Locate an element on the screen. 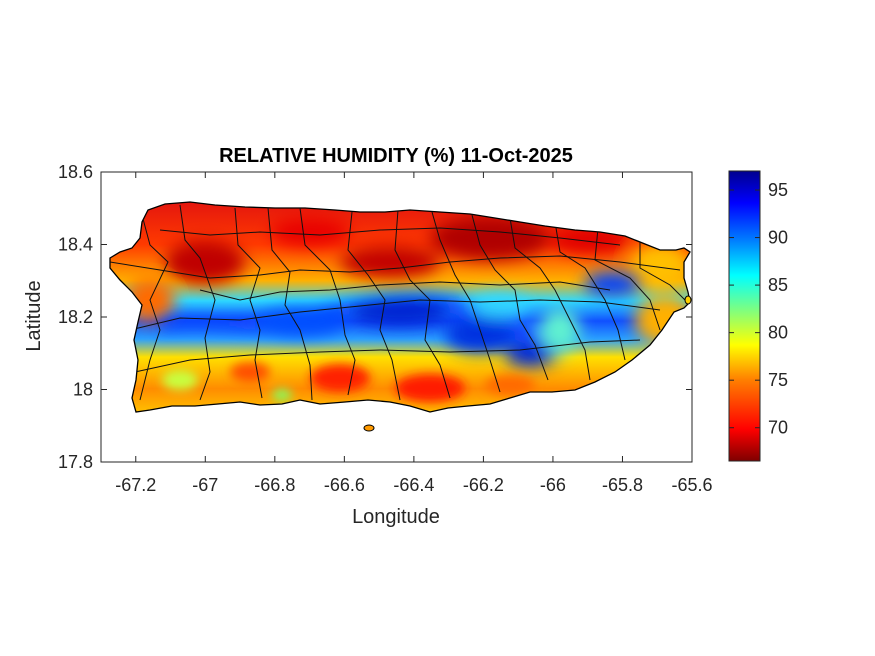  colorbar-tick-label: 80 is located at coordinates (778, 333).